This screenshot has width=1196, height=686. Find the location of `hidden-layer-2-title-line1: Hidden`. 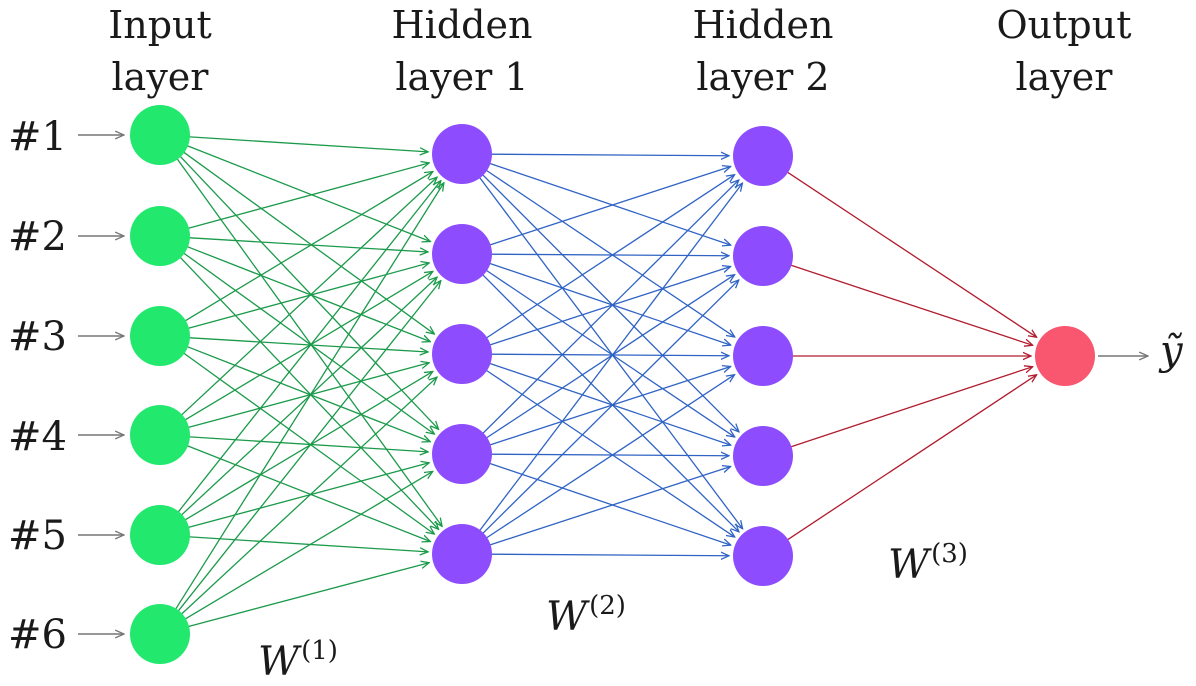

hidden-layer-2-title-line1: Hidden is located at coordinates (763, 25).